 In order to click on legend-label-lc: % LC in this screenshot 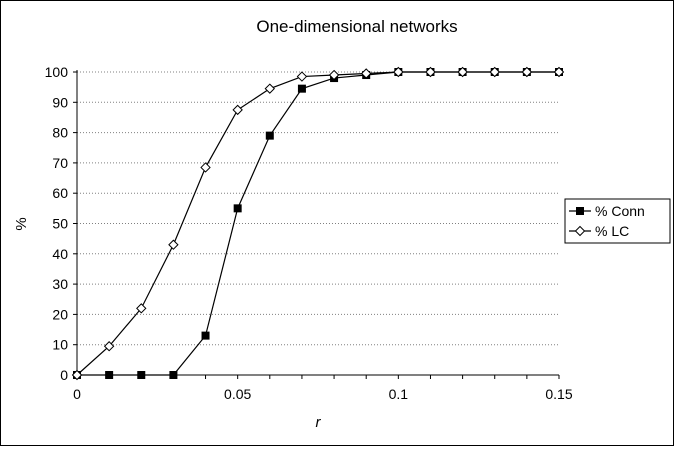, I will do `click(612, 231)`.